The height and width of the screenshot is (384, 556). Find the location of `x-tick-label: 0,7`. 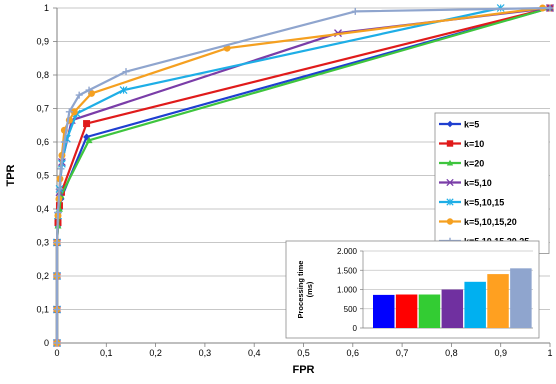

x-tick-label: 0,7 is located at coordinates (402, 353).